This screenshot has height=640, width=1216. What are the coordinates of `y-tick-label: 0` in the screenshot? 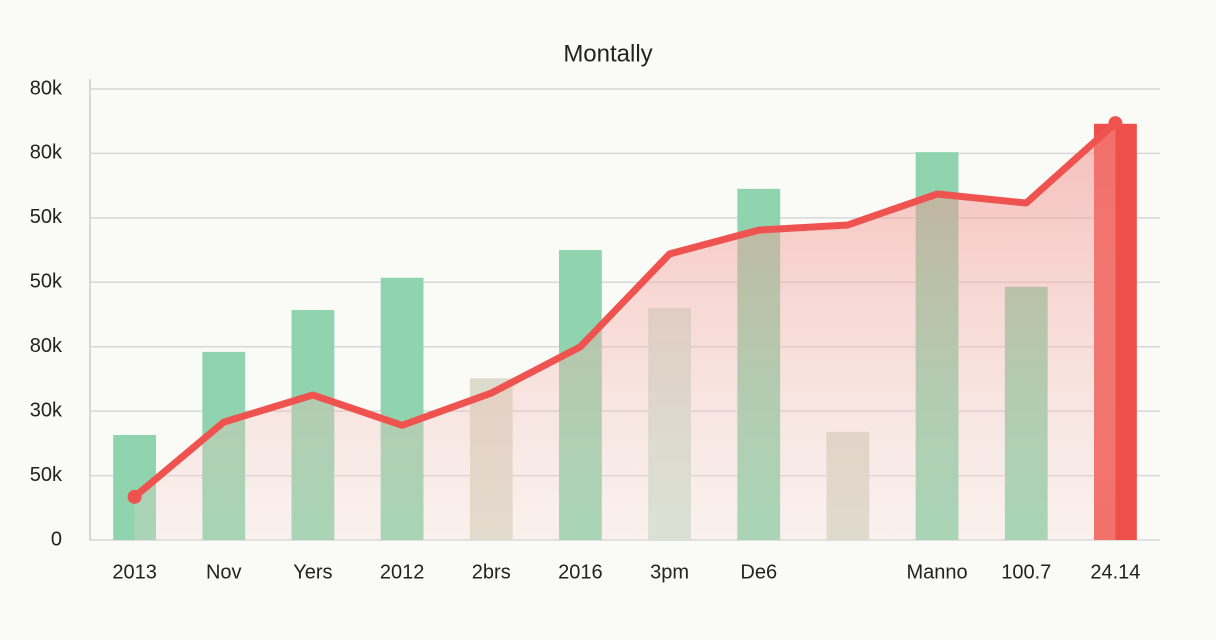 It's located at (56, 539).